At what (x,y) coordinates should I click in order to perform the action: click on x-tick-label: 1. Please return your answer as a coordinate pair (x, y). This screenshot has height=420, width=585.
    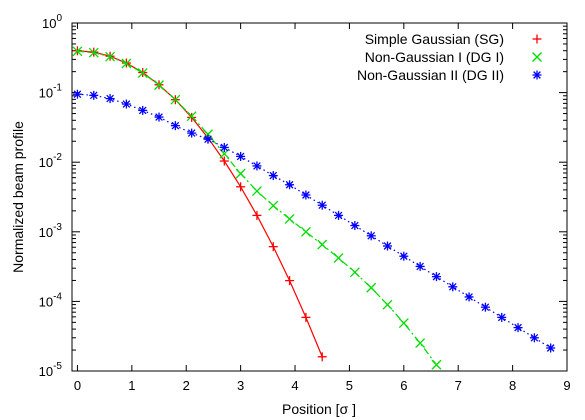
    Looking at the image, I should click on (131, 385).